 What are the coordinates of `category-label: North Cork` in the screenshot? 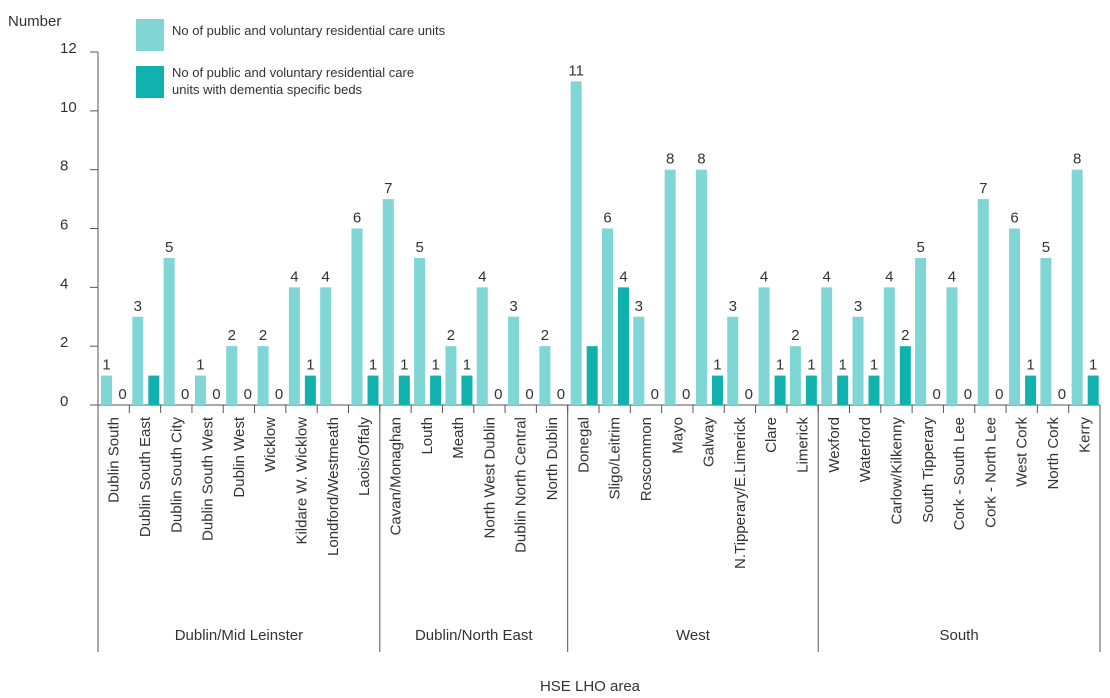 It's located at (1053, 453).